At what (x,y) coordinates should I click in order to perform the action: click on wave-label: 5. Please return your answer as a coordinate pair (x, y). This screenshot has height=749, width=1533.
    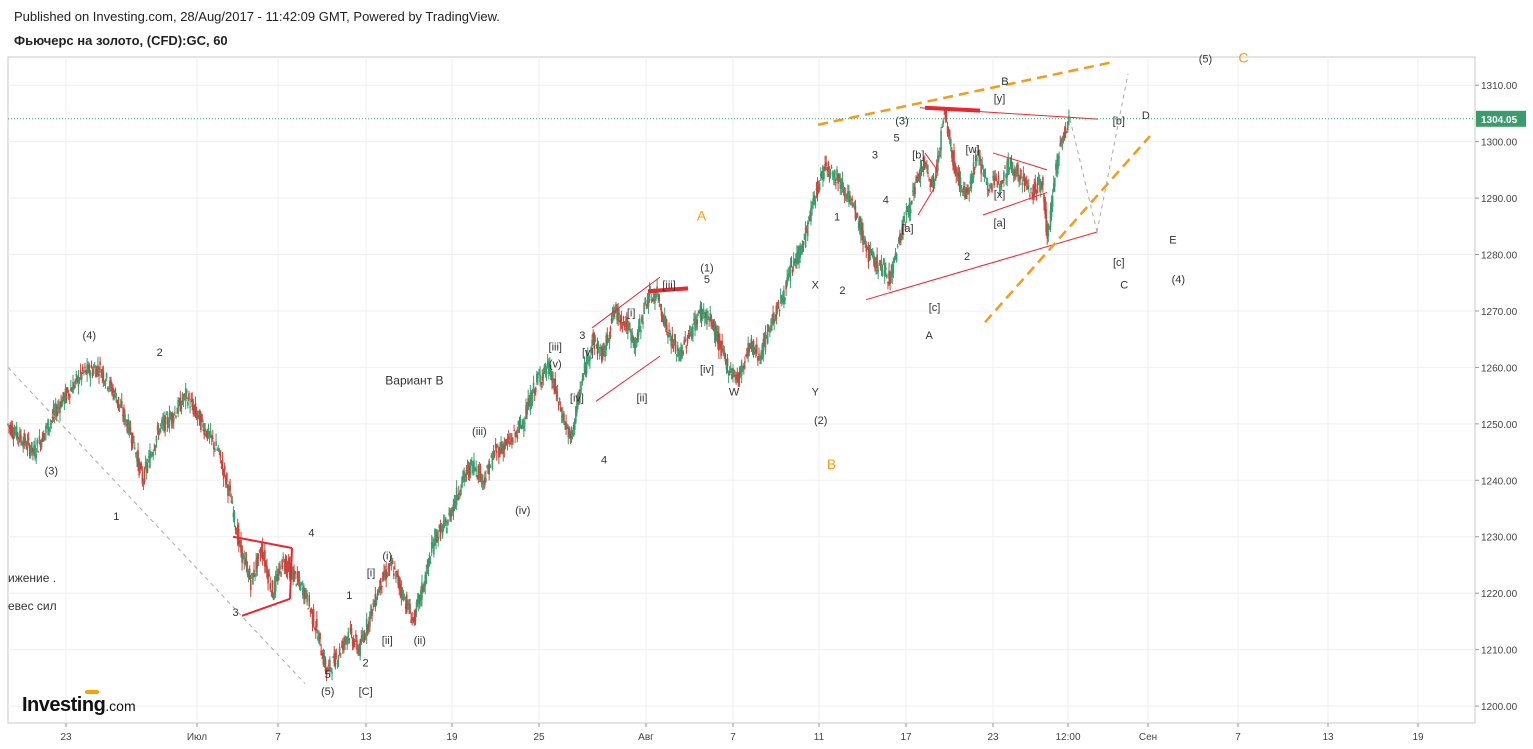
    Looking at the image, I should click on (707, 280).